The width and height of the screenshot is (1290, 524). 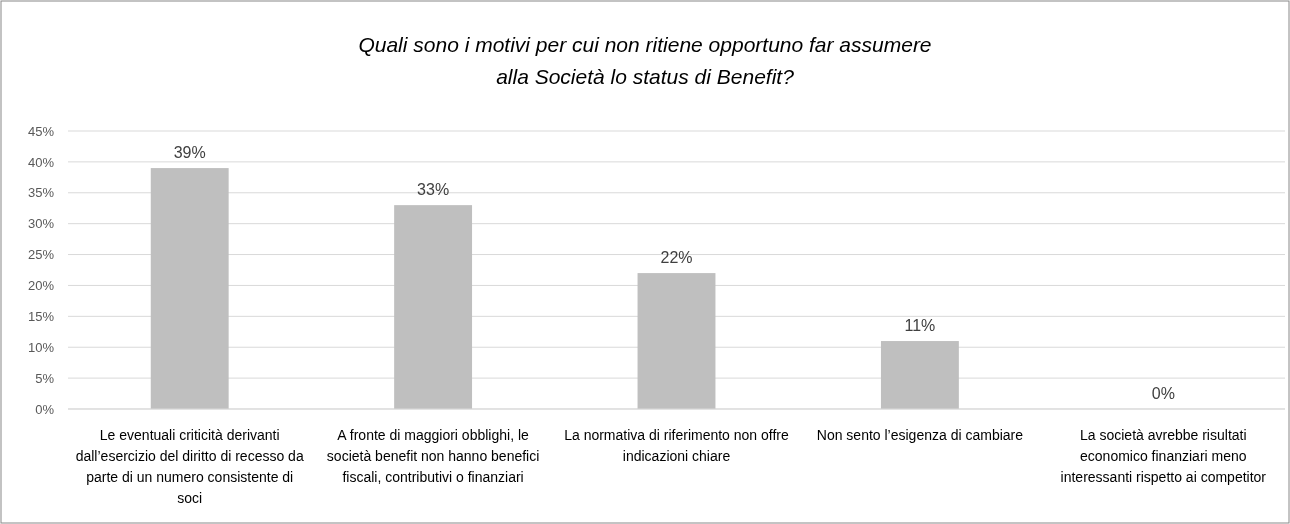 I want to click on chart-title: Quali sono i motivi per cui non ritiene opportuno far assumere alla Società lo status di Benefit?, so click(x=645, y=60).